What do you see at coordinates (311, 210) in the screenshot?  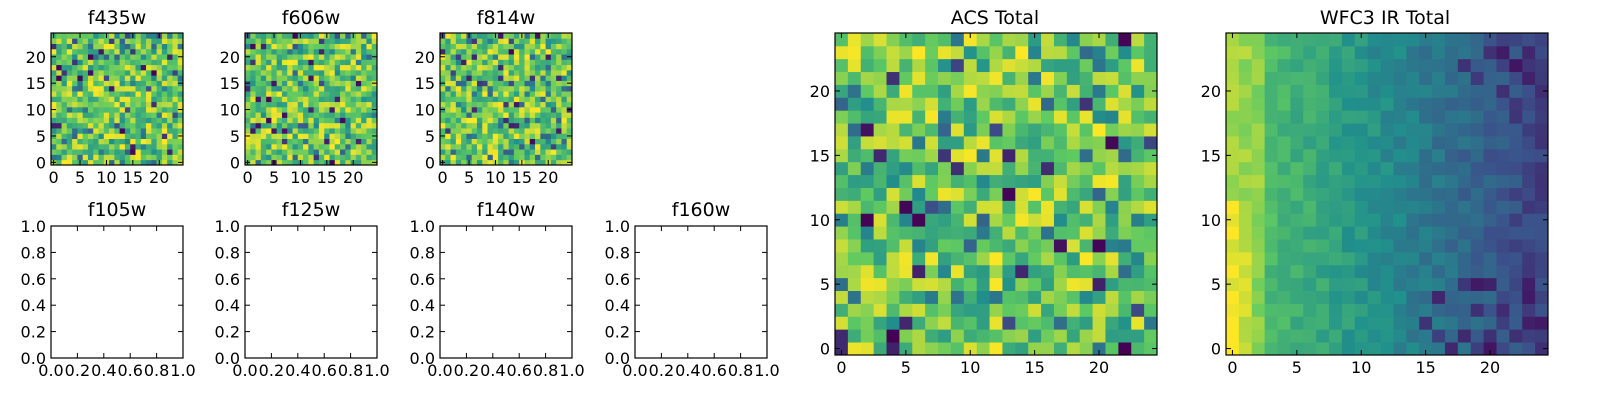 I see `panel-title-f125w: f125w` at bounding box center [311, 210].